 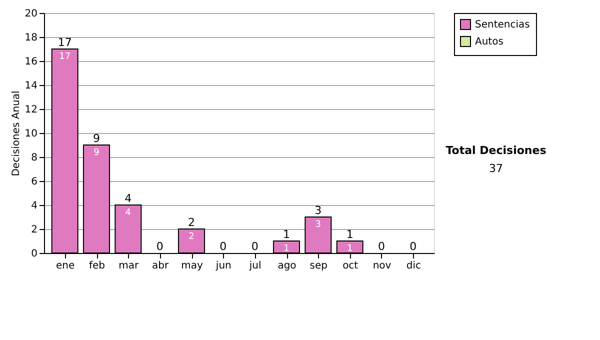 I want to click on y-tick-label: 6, so click(x=34, y=182).